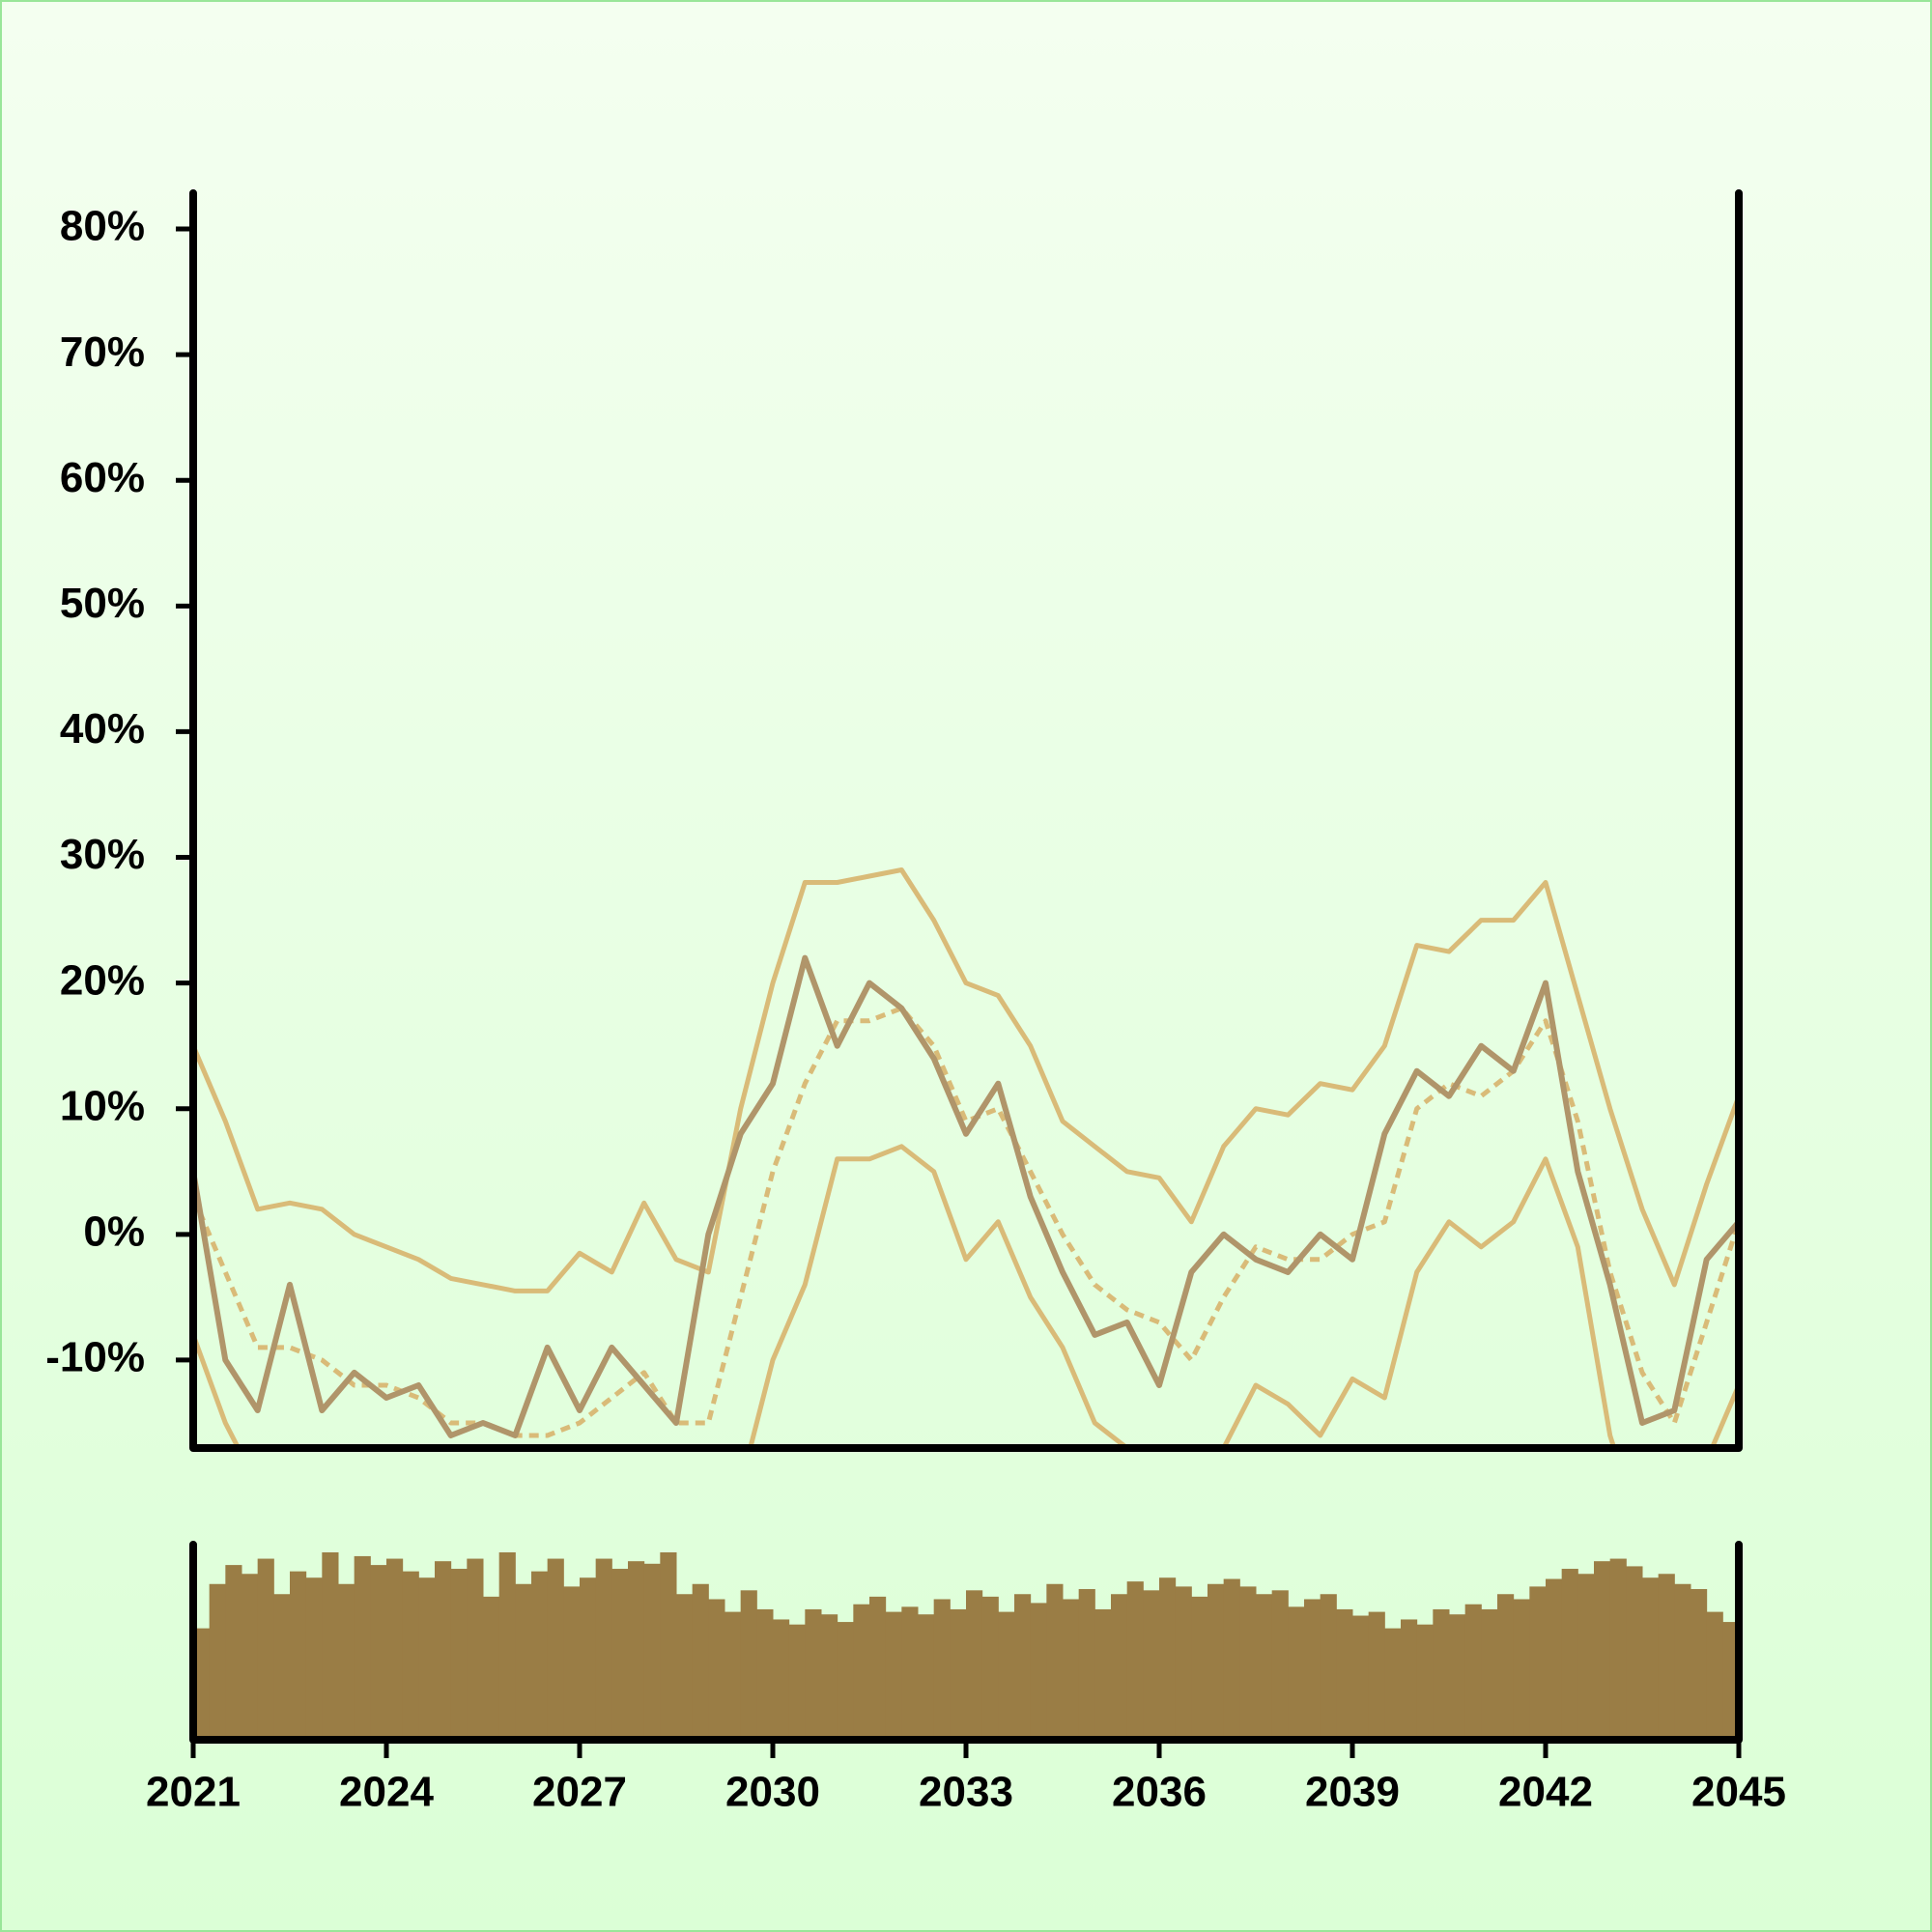  Describe the element at coordinates (193, 1792) in the screenshot. I see `x-tick-label: 2021` at that location.